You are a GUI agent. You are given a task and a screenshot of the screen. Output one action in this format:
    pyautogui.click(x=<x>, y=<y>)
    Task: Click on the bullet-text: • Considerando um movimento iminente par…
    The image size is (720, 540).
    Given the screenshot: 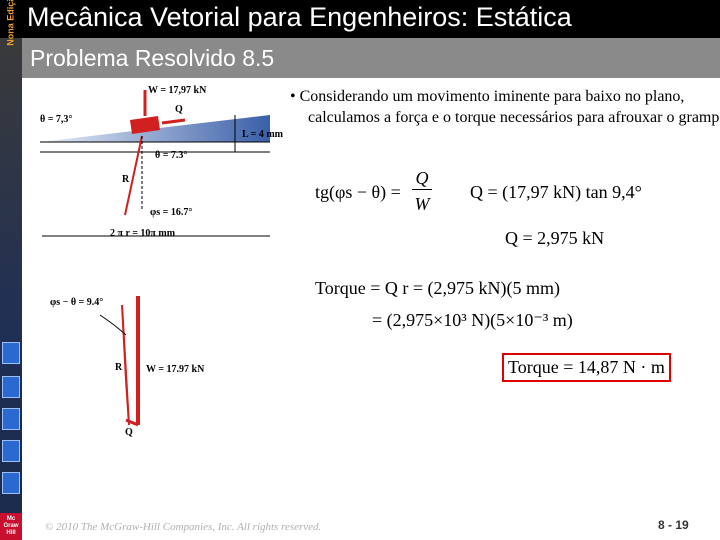 What is the action you would take?
    pyautogui.click(x=505, y=107)
    